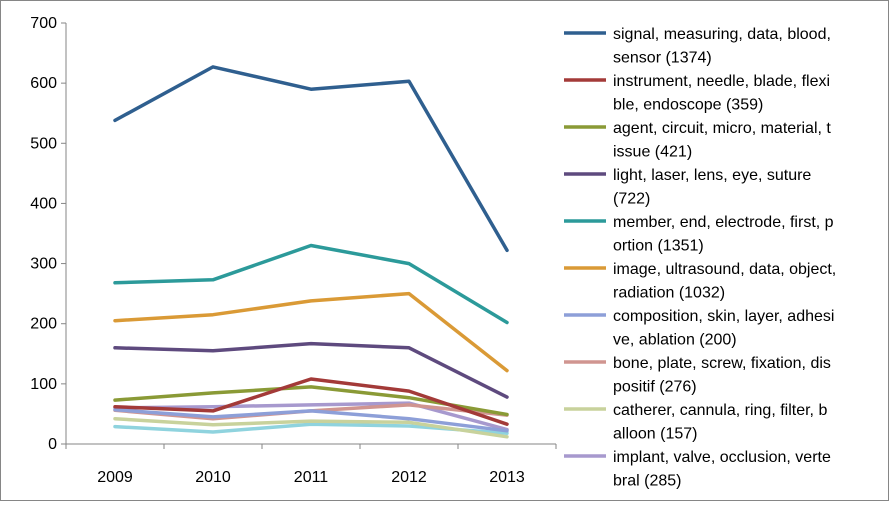  Describe the element at coordinates (631, 199) in the screenshot. I see `legend-label: (722)` at that location.